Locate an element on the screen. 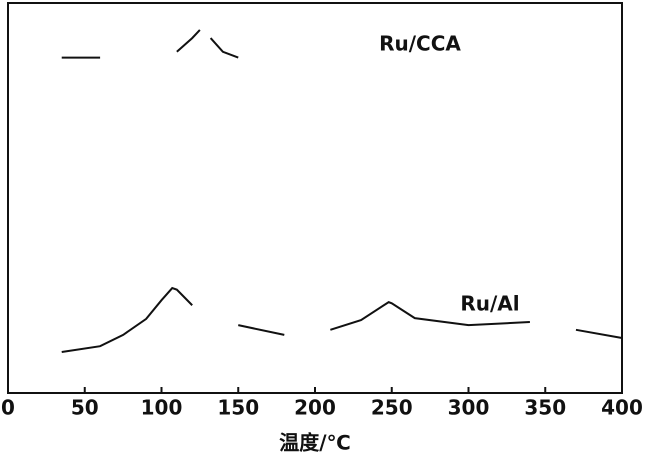 Image resolution: width=646 pixels, height=458 pixels. x-tick-label: 200 is located at coordinates (315, 408).